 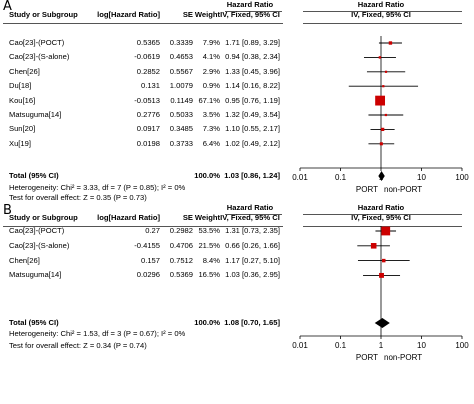 I want to click on study-weight: 53.5%, so click(x=209, y=230).